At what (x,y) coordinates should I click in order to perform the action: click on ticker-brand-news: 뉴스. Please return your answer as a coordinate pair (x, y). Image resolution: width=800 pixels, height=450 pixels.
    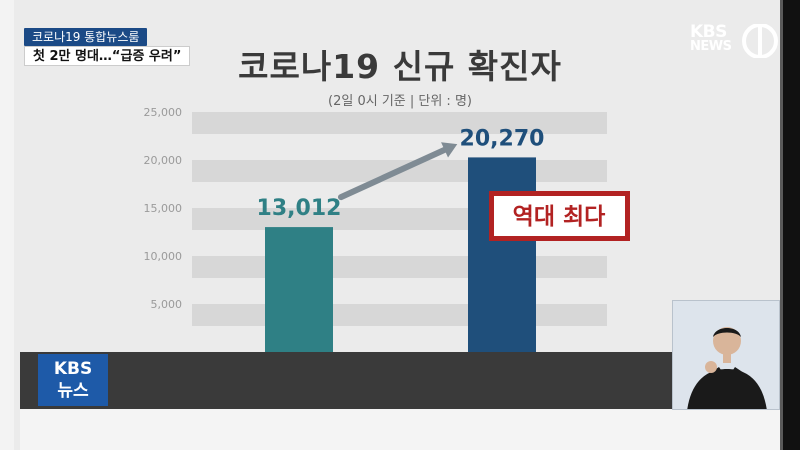
    Looking at the image, I should click on (73, 391).